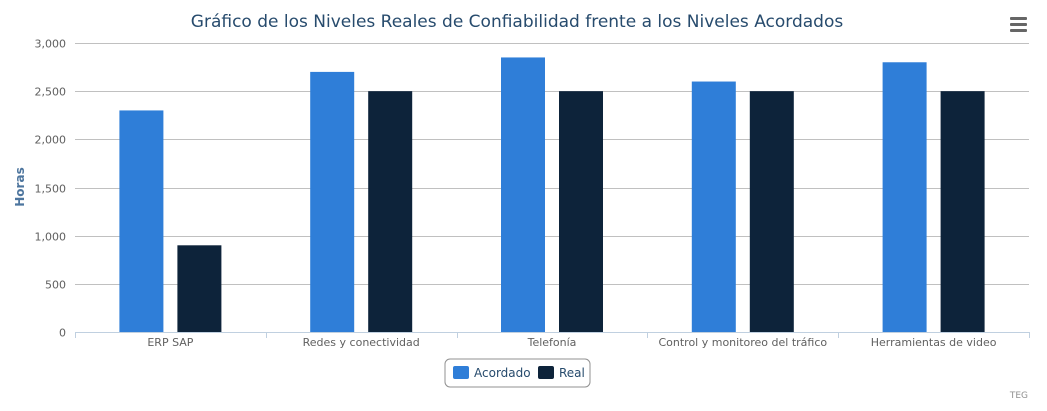 The height and width of the screenshot is (411, 1047). I want to click on bar-real-erp-sap, so click(199, 288).